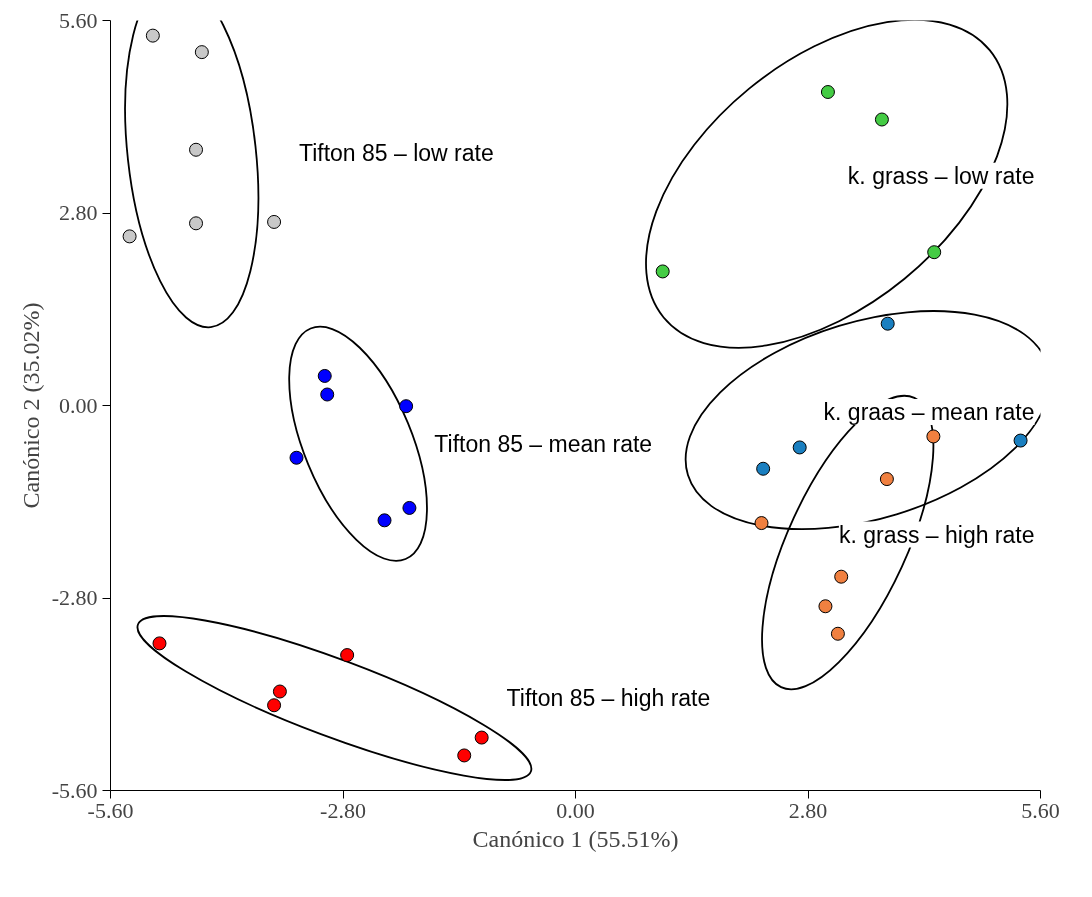 The width and height of the screenshot is (1092, 897). What do you see at coordinates (575, 838) in the screenshot?
I see `x-axis-title: Canónico 1 (55.51%)` at bounding box center [575, 838].